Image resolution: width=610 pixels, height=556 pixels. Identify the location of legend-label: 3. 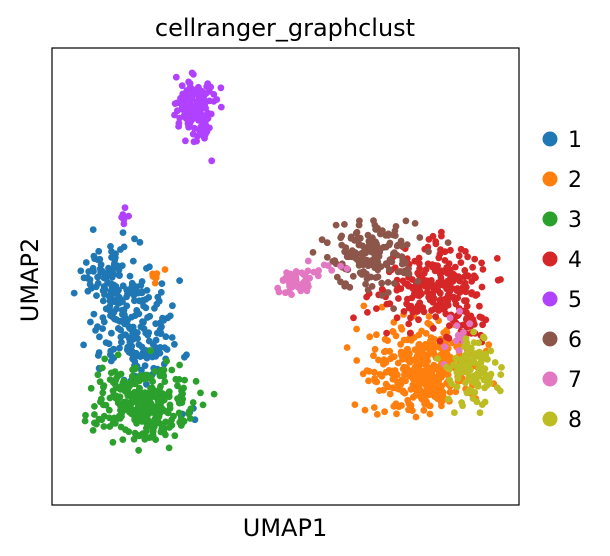
(575, 220).